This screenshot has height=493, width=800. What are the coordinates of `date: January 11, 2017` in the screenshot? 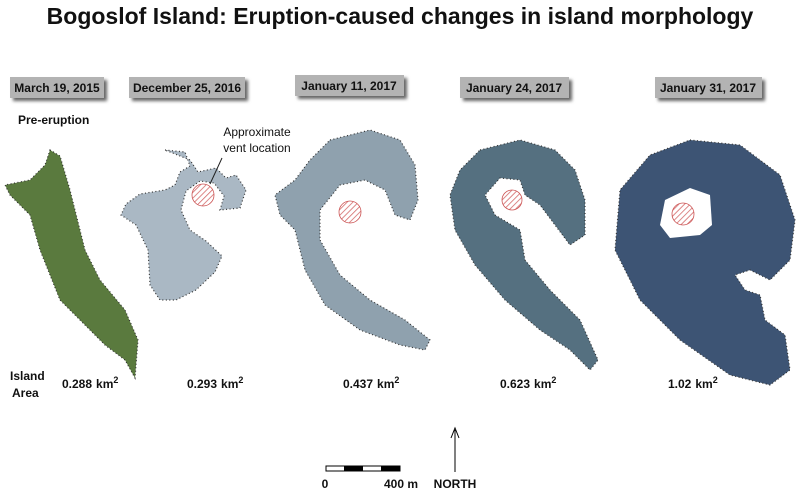 It's located at (349, 86).